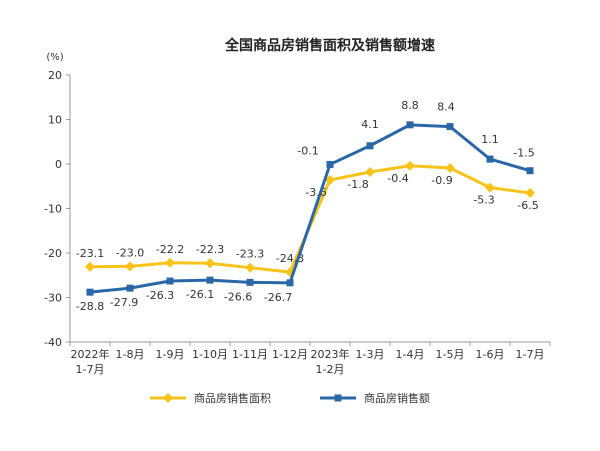  I want to click on x-tick-label: 2022年, so click(90, 354).